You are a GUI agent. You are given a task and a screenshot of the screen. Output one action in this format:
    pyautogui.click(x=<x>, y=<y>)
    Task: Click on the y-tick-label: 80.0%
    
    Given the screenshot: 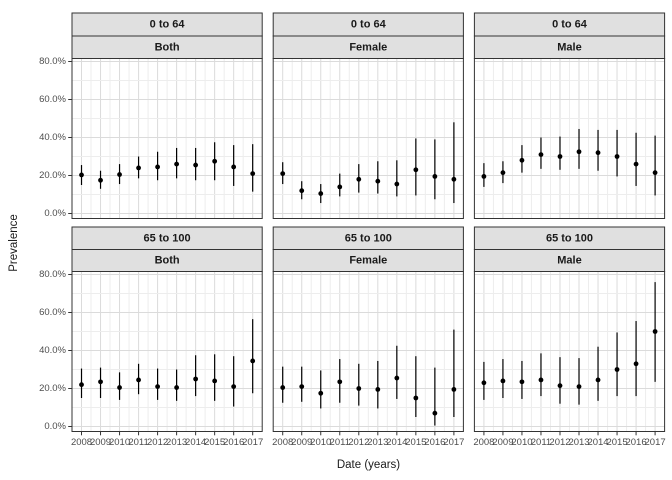 What is the action you would take?
    pyautogui.click(x=52, y=274)
    